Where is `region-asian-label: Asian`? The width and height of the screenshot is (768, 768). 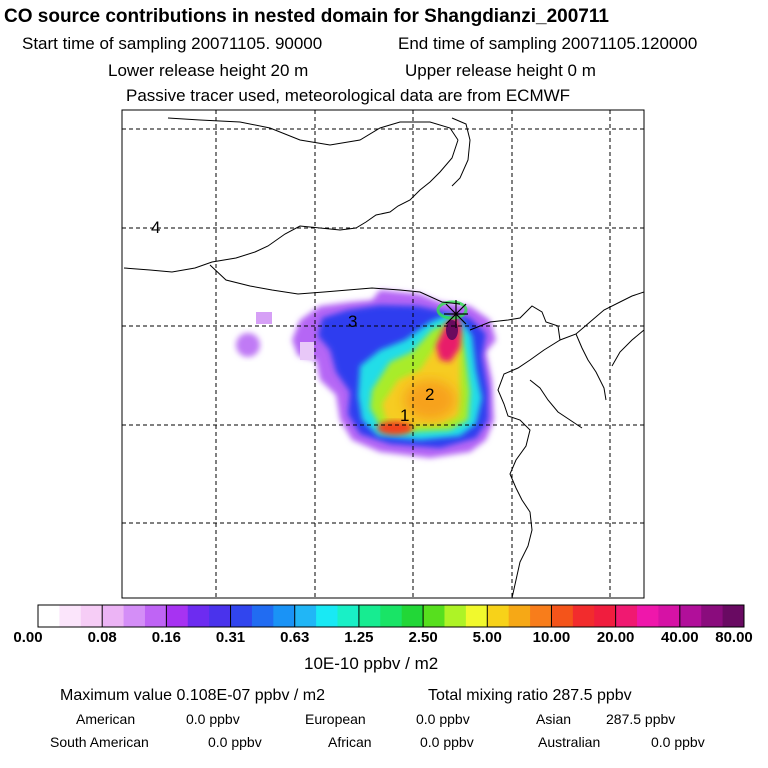
region-asian-label: Asian is located at coordinates (554, 719).